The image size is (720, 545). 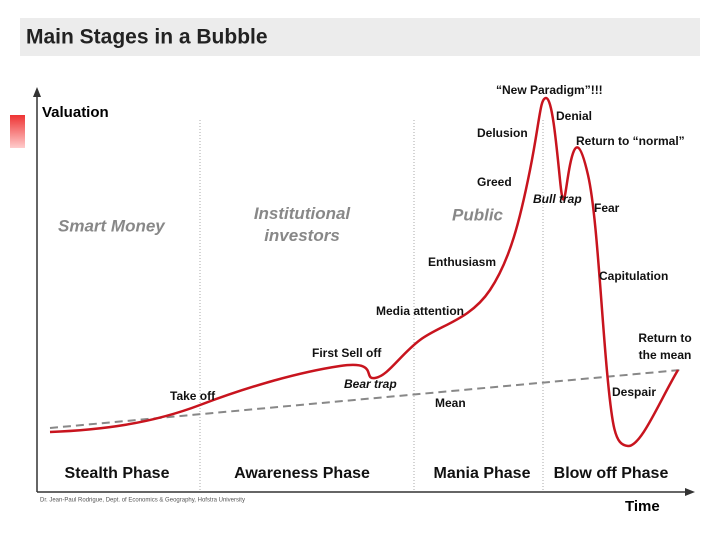 I want to click on annotation: “New Paradigm”!!!, so click(x=549, y=90).